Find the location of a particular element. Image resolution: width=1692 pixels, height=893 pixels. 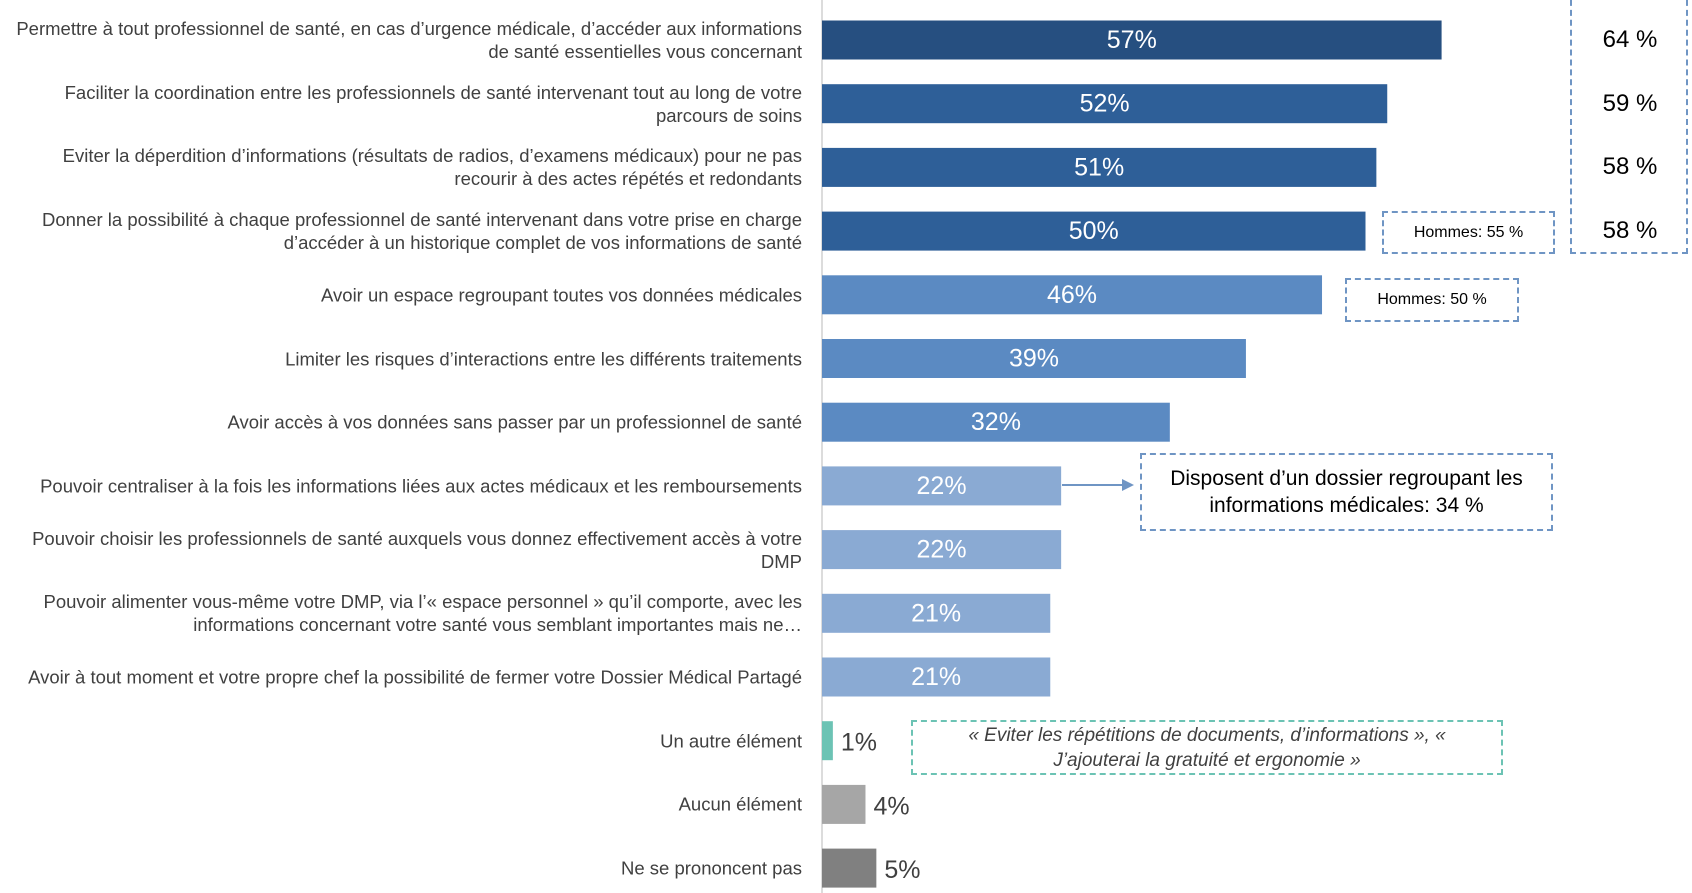

value-label: 1% is located at coordinates (859, 743).